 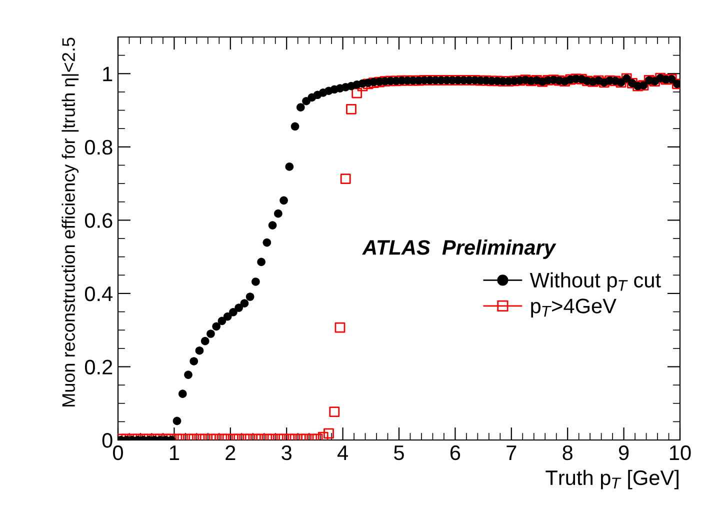 What do you see at coordinates (98, 294) in the screenshot?
I see `y-tick-label: 0.4` at bounding box center [98, 294].